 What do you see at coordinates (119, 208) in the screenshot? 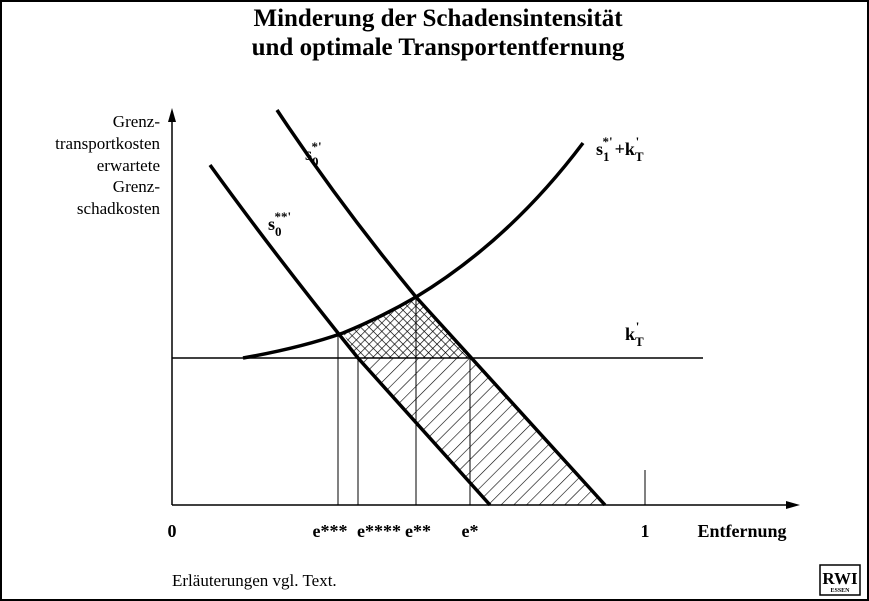
I see `y-axis-label: schadkosten` at bounding box center [119, 208].